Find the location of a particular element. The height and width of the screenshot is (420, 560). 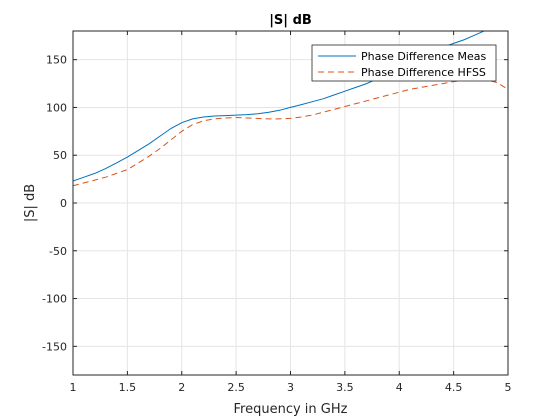

legend-label-hfss: Phase Difference HFSS is located at coordinates (423, 72).